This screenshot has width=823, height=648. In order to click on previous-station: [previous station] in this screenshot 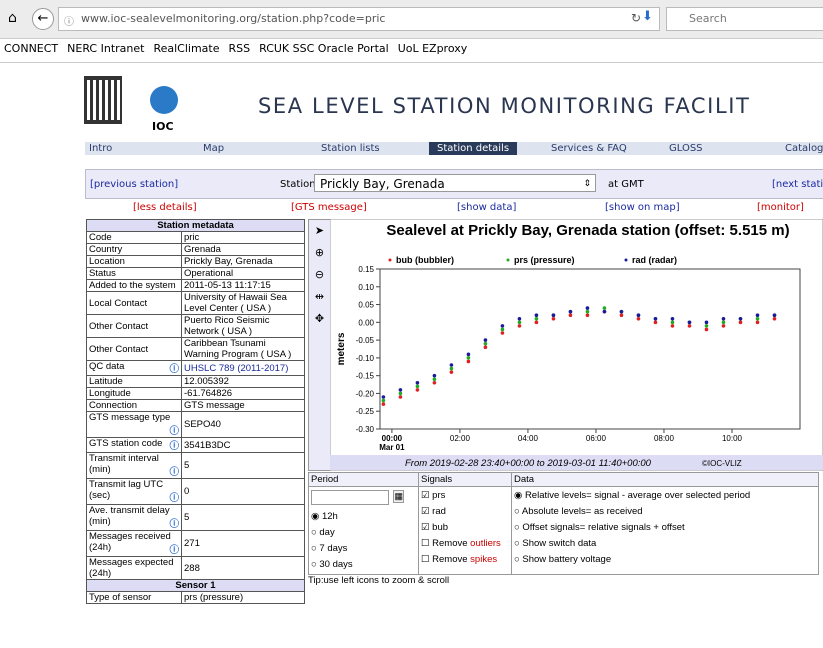, I will do `click(134, 184)`.